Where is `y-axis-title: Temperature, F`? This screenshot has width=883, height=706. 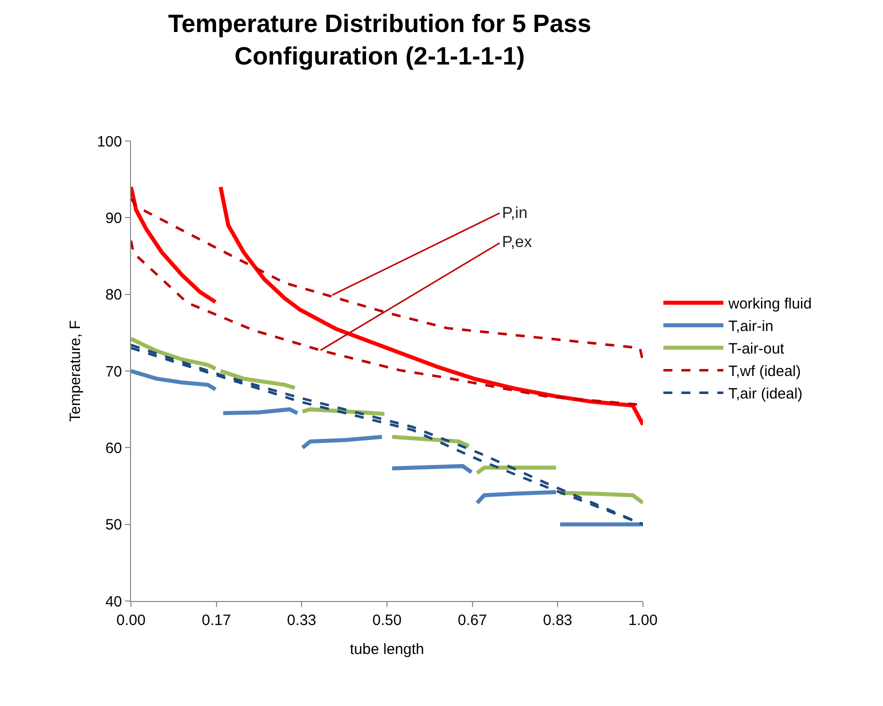 y-axis-title: Temperature, F is located at coordinates (75, 371).